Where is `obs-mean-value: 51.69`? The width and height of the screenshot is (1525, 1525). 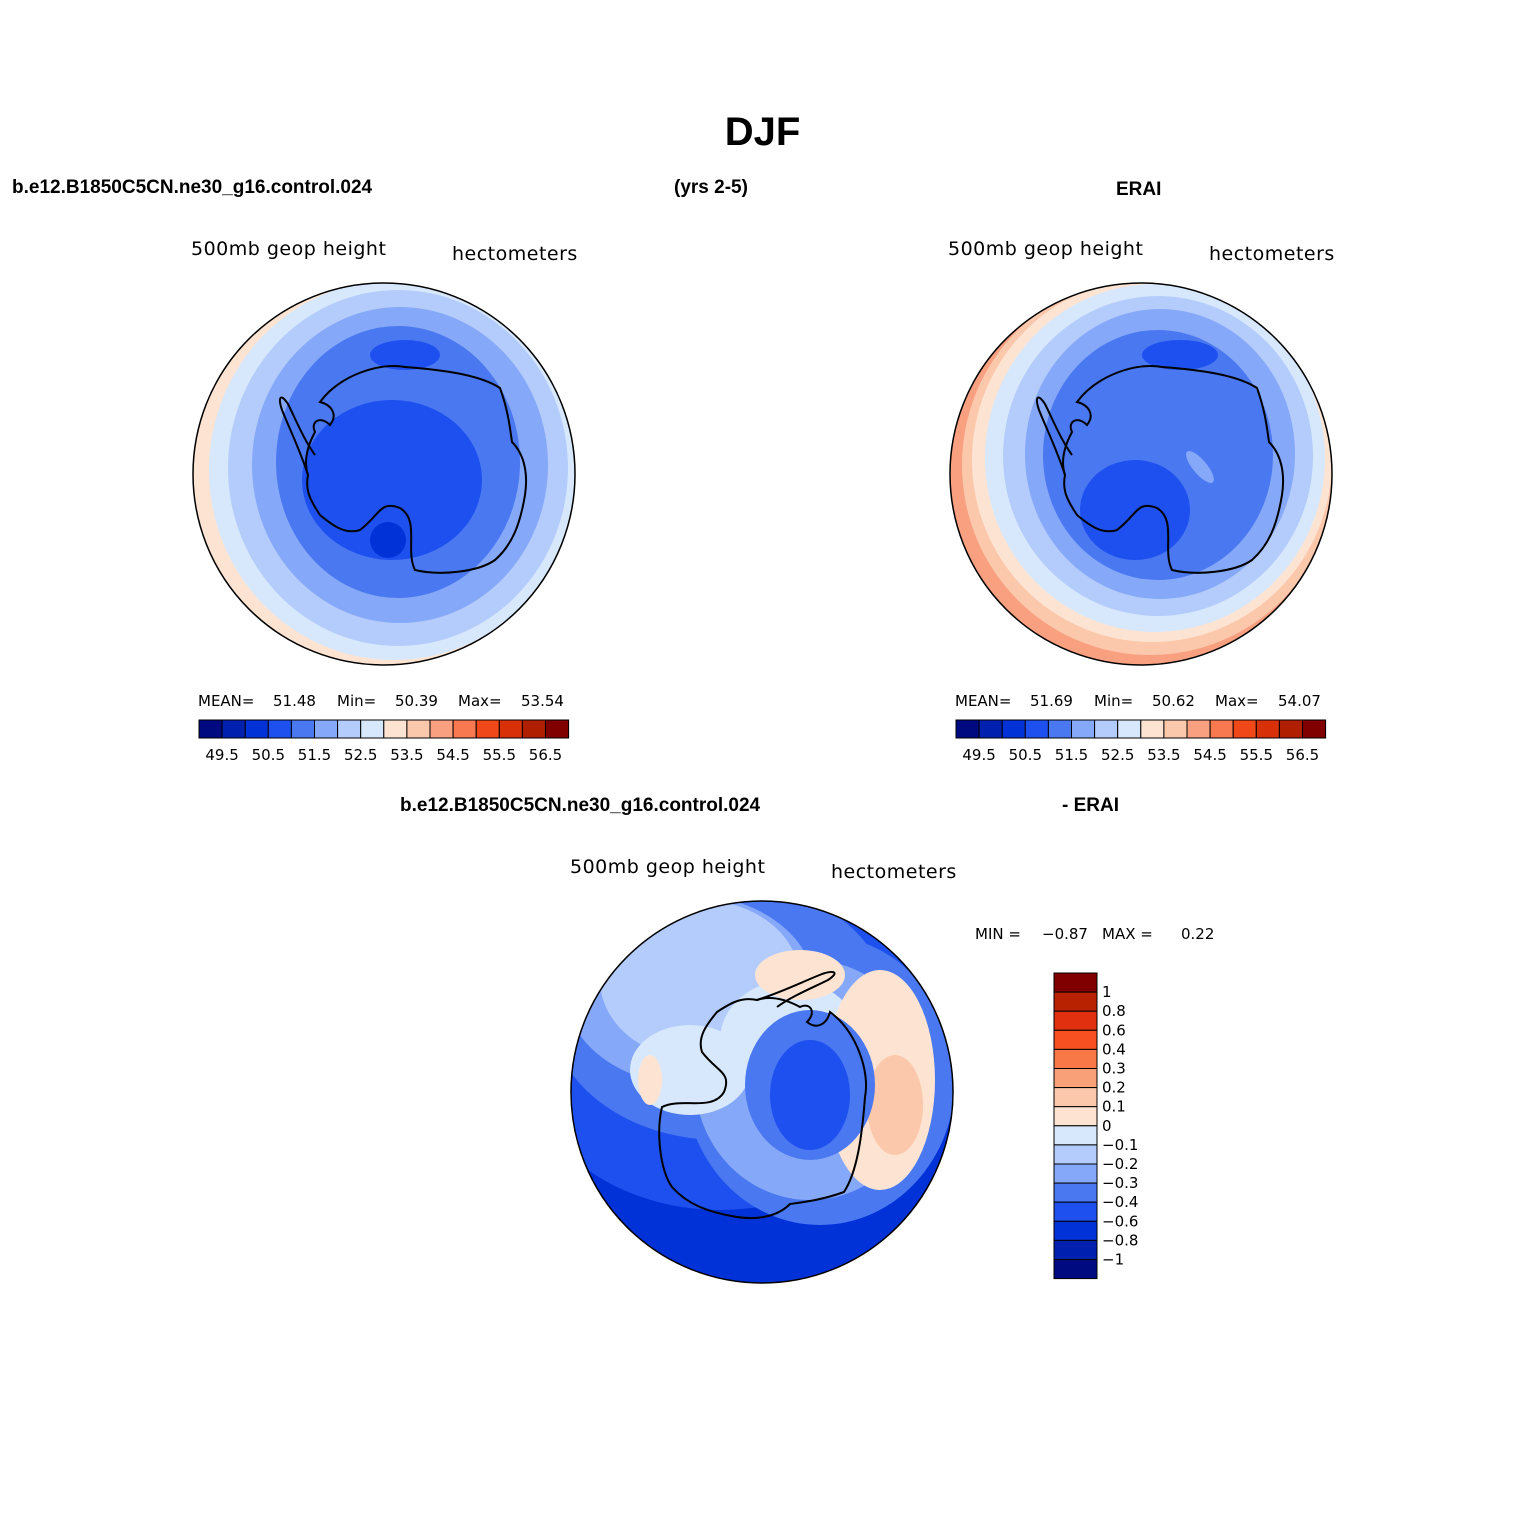
obs-mean-value: 51.69 is located at coordinates (1051, 701).